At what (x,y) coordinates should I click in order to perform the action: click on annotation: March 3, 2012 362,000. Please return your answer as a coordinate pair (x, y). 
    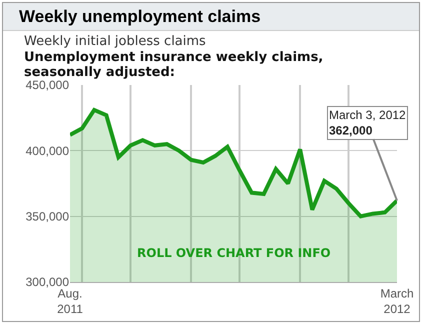
    Looking at the image, I should click on (367, 123).